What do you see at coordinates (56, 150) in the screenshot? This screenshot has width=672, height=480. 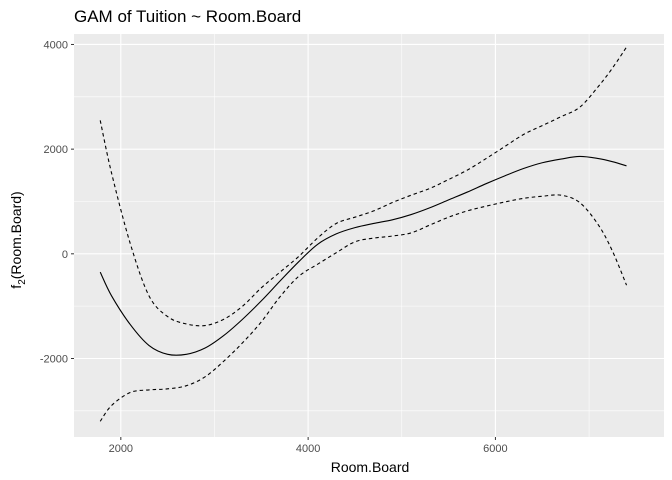 I see `y-tick-label: 2000` at bounding box center [56, 150].